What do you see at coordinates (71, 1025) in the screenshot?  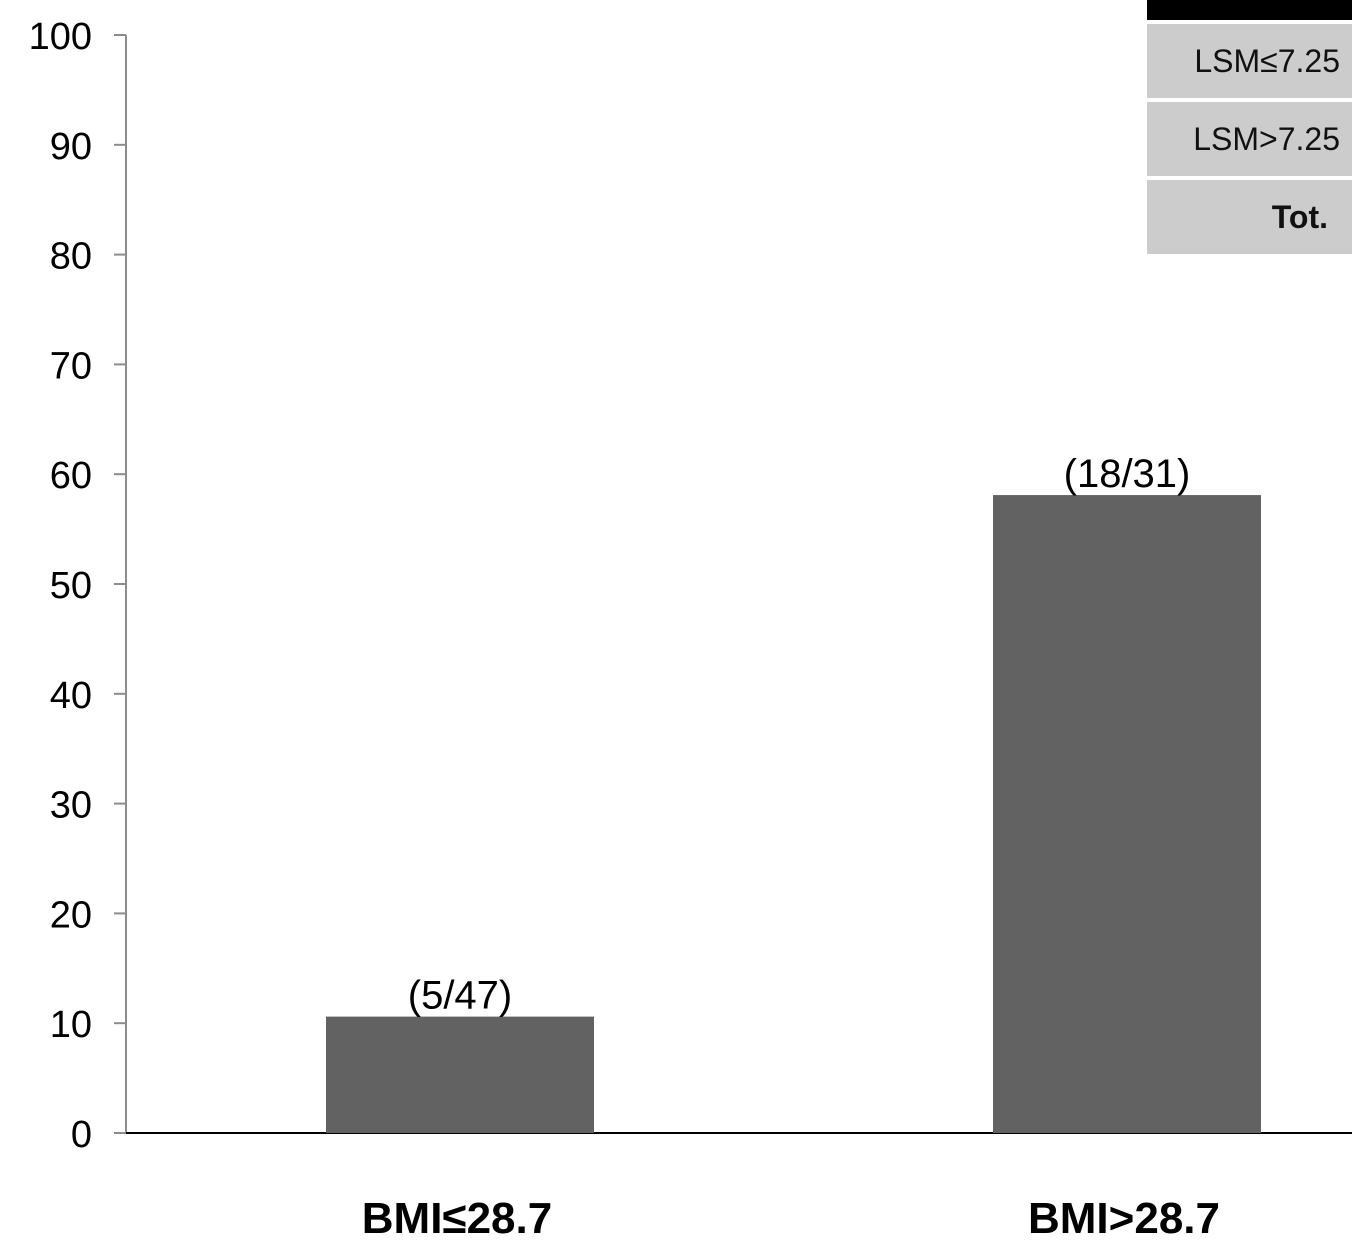 I see `y-tick-label: 10` at bounding box center [71, 1025].